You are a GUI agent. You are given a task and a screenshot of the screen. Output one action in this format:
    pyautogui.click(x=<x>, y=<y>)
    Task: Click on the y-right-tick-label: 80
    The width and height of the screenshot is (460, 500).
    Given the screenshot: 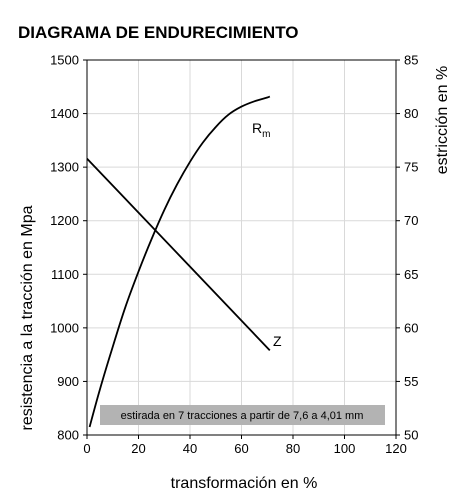 What is the action you would take?
    pyautogui.click(x=411, y=113)
    